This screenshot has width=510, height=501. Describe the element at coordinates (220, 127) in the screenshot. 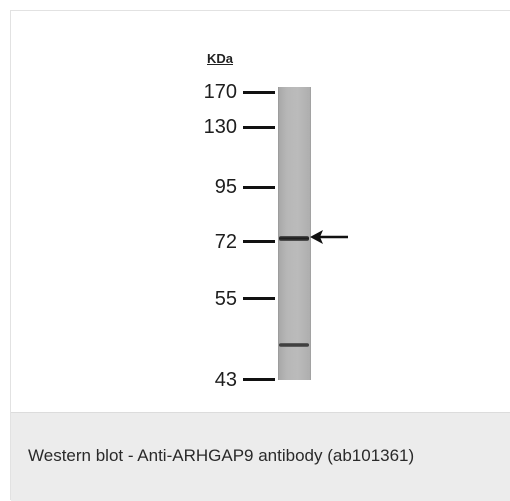

I see `marker-label-130: 130` at that location.